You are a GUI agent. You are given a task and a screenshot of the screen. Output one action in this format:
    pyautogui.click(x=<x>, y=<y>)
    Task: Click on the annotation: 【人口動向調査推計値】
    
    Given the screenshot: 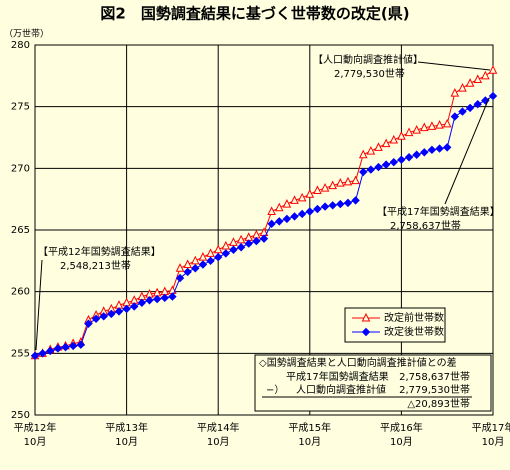 What is the action you would take?
    pyautogui.click(x=368, y=59)
    